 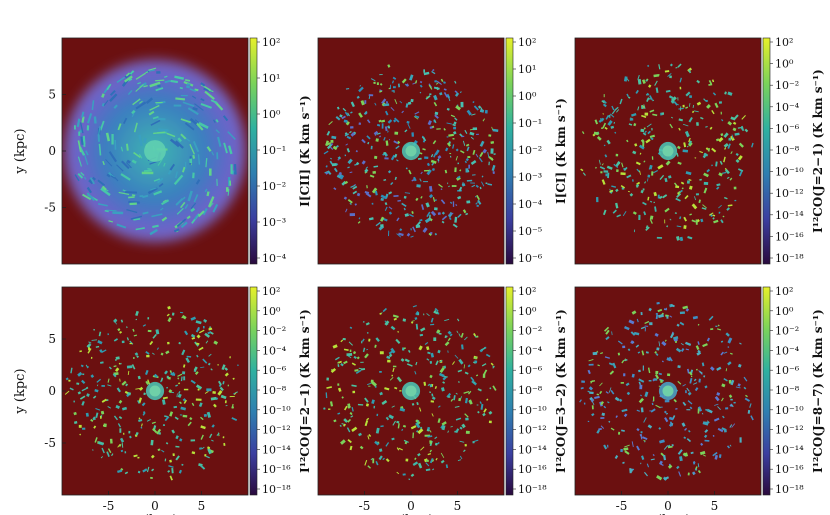 I want to click on colorbar-tick-label: 10⁻¹, so click(x=274, y=150).